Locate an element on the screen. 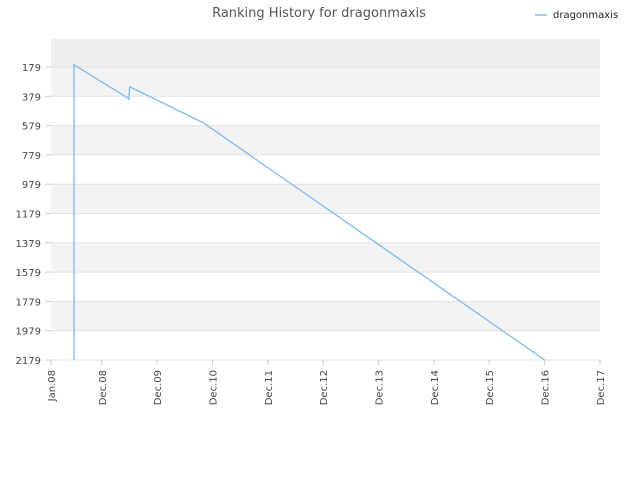 The height and width of the screenshot is (480, 640). y-tick-label: 579 is located at coordinates (31, 127).